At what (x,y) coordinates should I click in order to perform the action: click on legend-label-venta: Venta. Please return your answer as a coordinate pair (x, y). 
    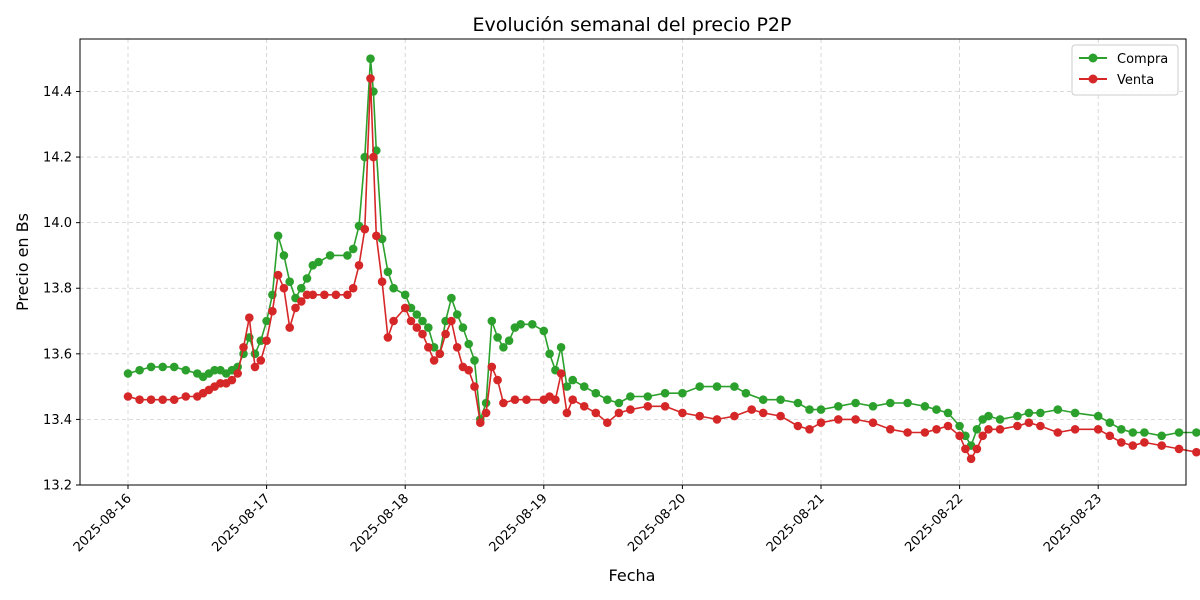
    Looking at the image, I should click on (1135, 80).